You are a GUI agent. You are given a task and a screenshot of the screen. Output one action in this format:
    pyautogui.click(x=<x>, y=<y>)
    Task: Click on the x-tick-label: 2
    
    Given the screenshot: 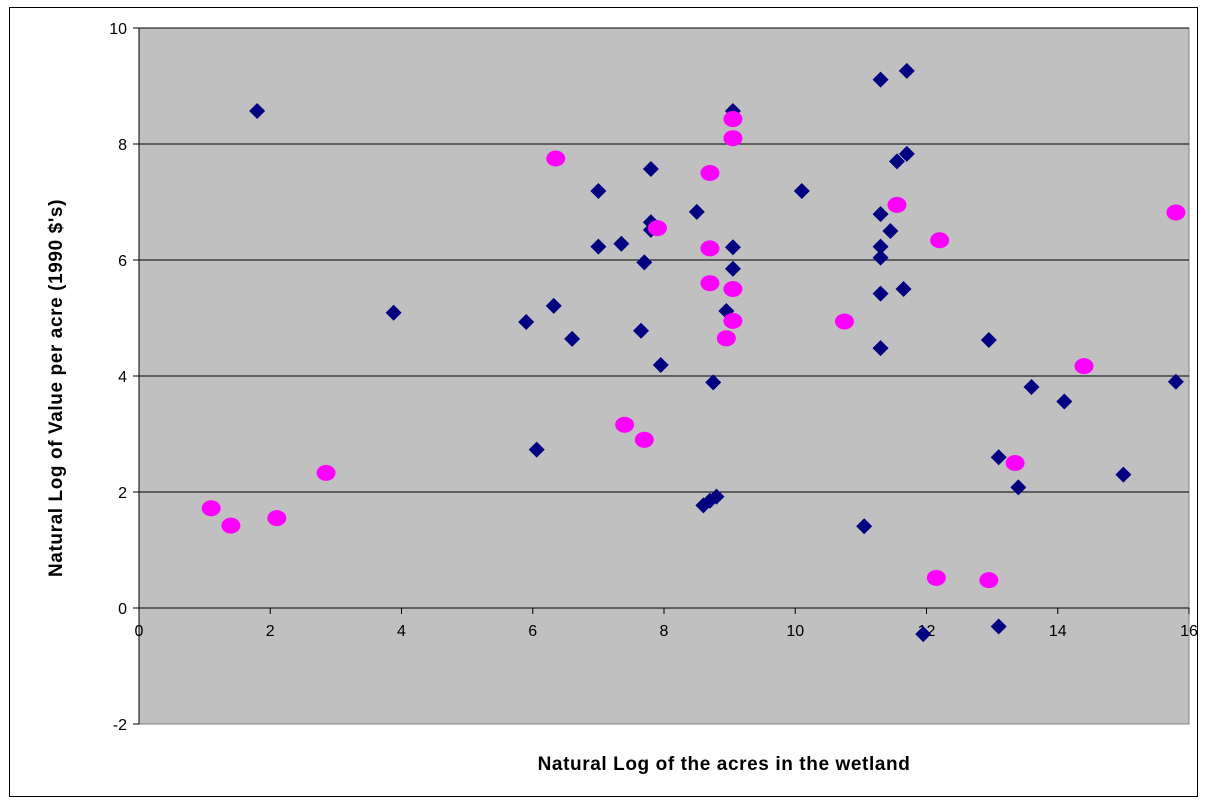 What is the action you would take?
    pyautogui.click(x=270, y=631)
    